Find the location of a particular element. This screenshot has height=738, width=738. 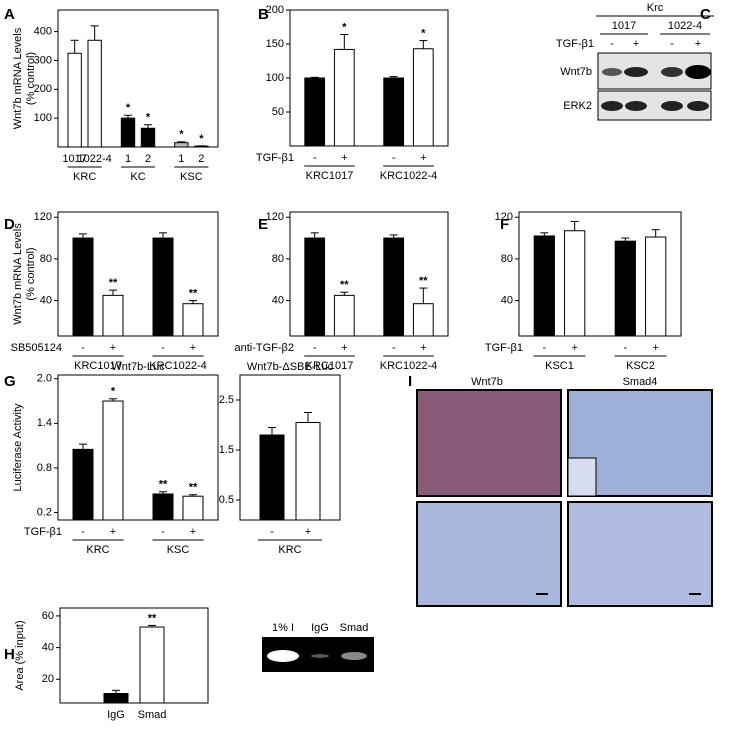

blot-lane: 1022-4 is located at coordinates (685, 26).